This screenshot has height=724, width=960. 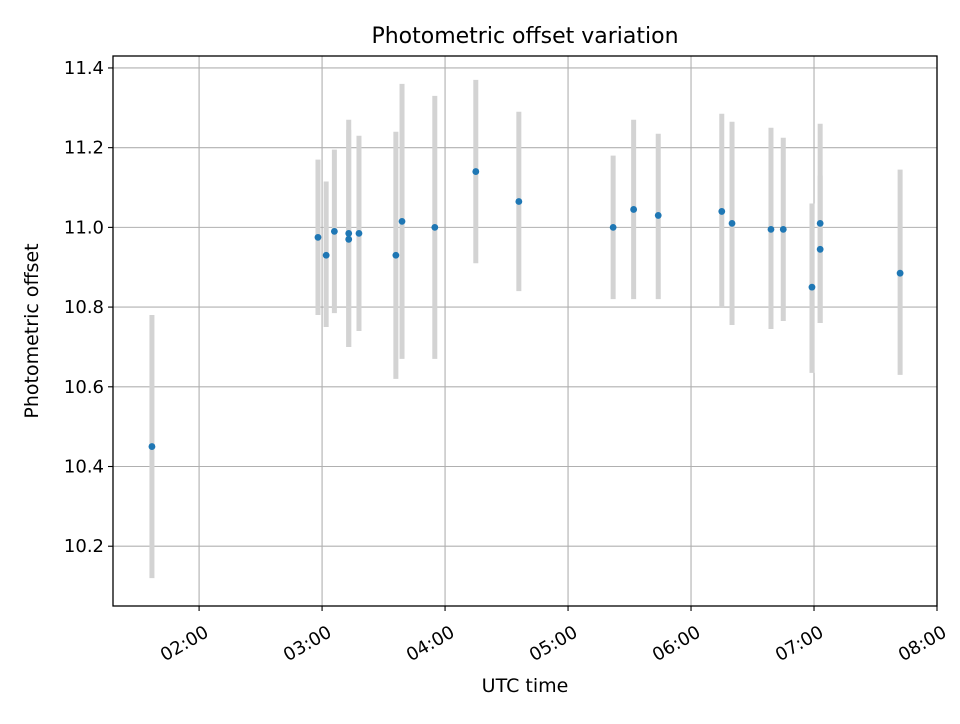 What do you see at coordinates (84, 387) in the screenshot?
I see `y-tick-label: 10.6` at bounding box center [84, 387].